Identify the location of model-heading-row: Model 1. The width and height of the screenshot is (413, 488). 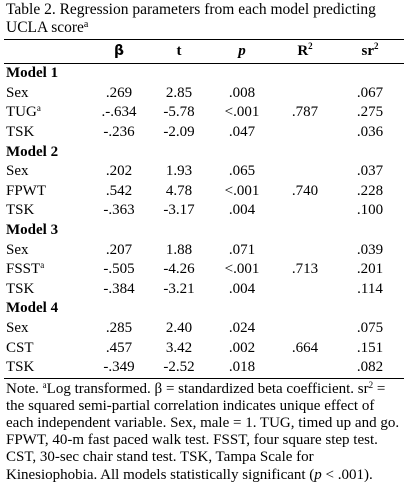
(204, 74).